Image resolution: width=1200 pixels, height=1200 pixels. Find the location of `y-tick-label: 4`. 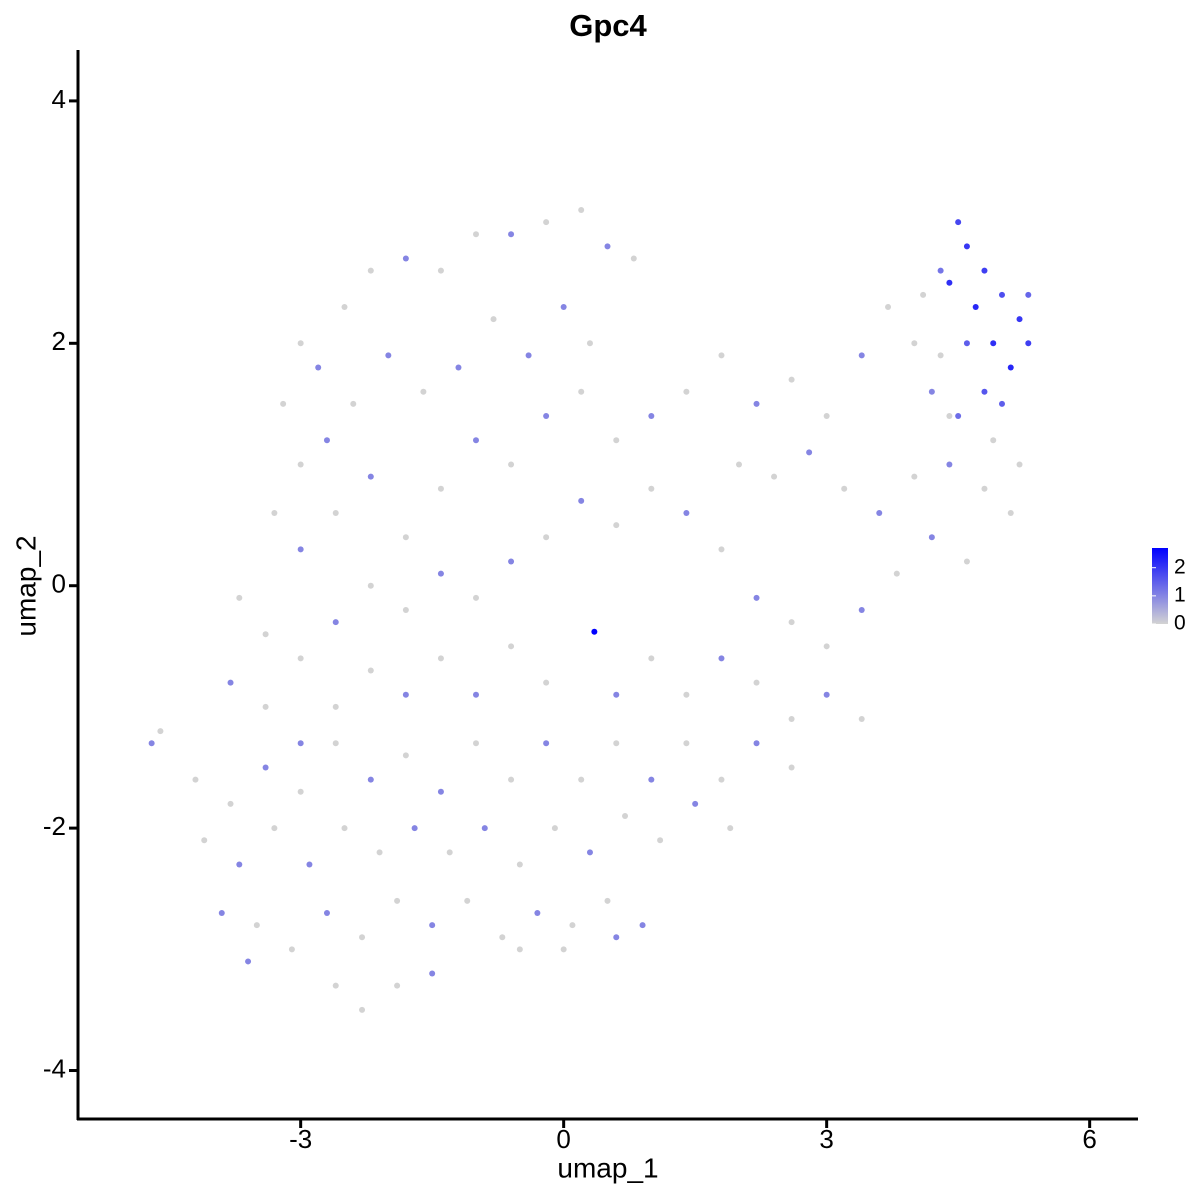

y-tick-label: 4 is located at coordinates (59, 99).